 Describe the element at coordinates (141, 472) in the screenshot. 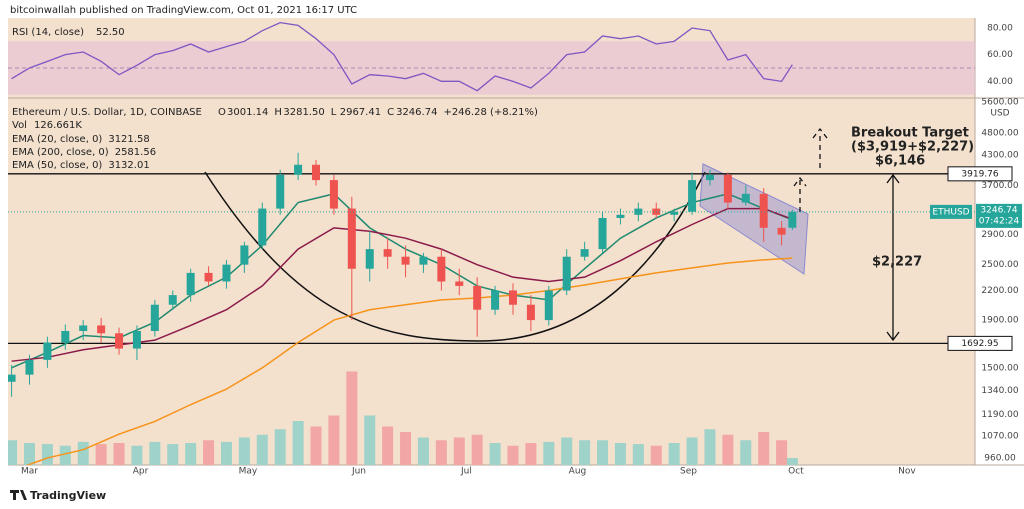

I see `x-tick-label: Apr` at that location.